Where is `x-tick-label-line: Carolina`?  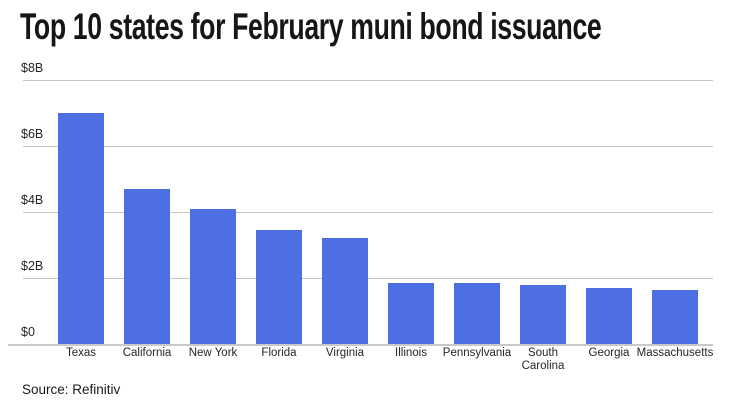 x-tick-label-line: Carolina is located at coordinates (543, 366).